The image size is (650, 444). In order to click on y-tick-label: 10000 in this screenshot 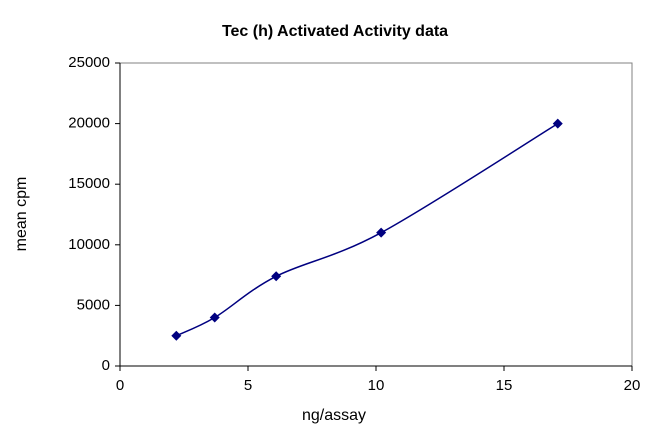, I will do `click(89, 244)`.